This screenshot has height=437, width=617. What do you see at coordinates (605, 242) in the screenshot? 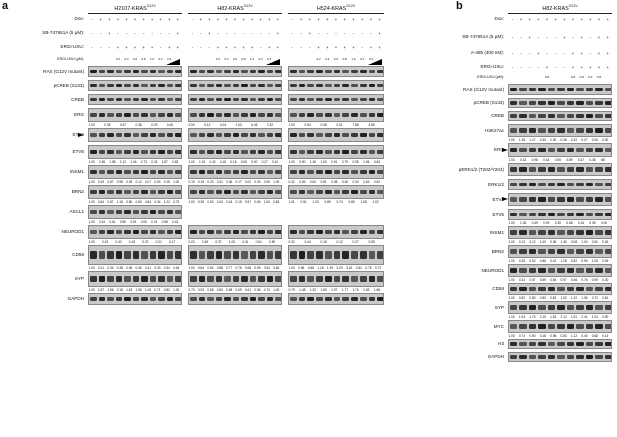
I see `quant-value: 0.26` at bounding box center [605, 242].